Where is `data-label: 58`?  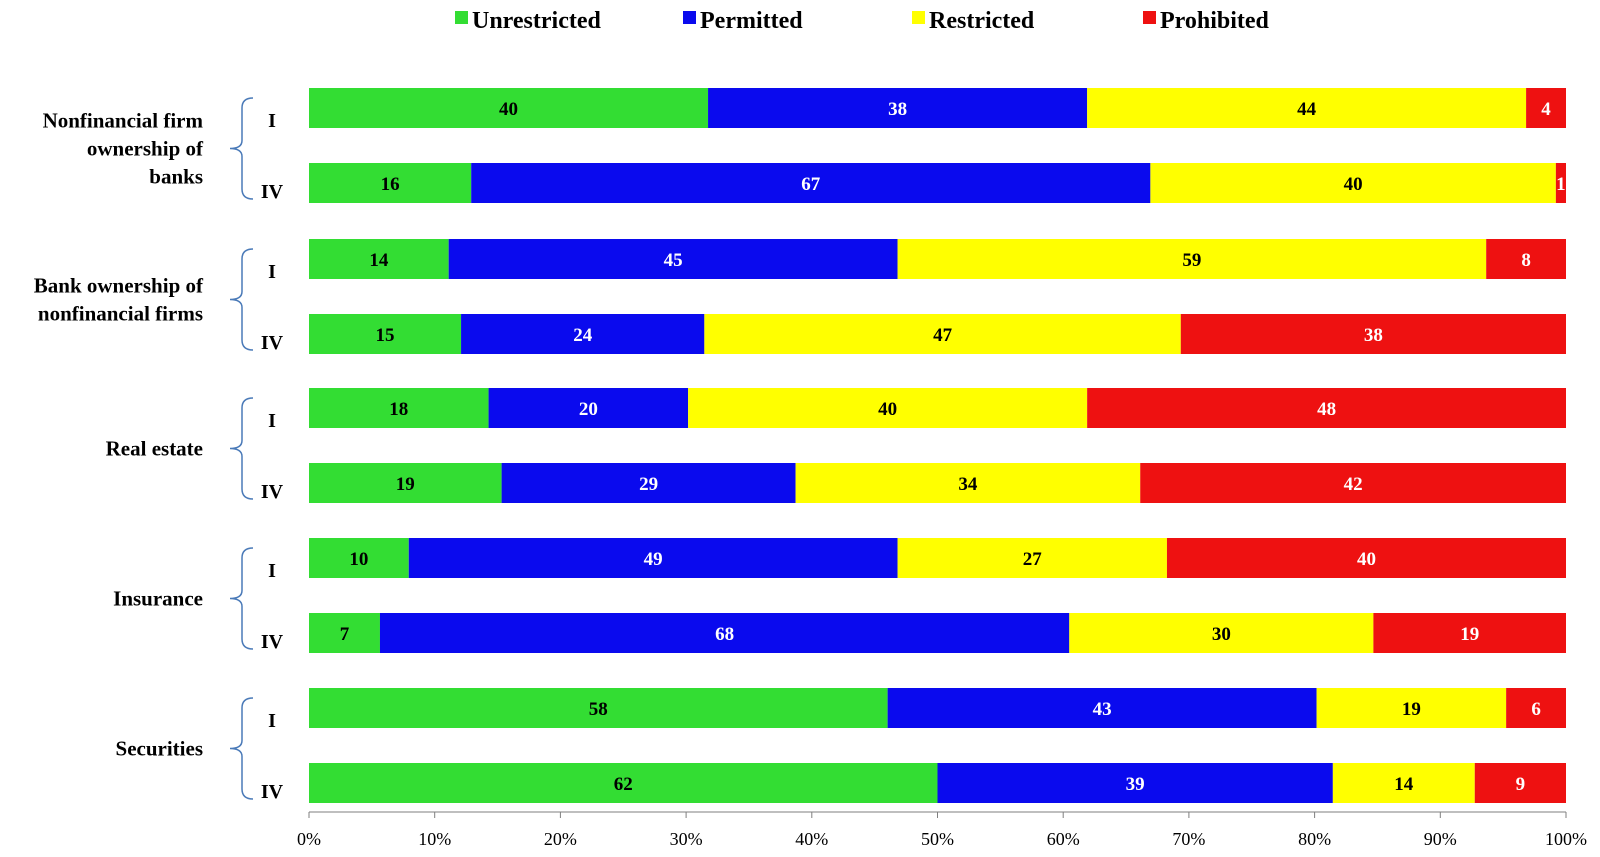 data-label: 58 is located at coordinates (598, 709).